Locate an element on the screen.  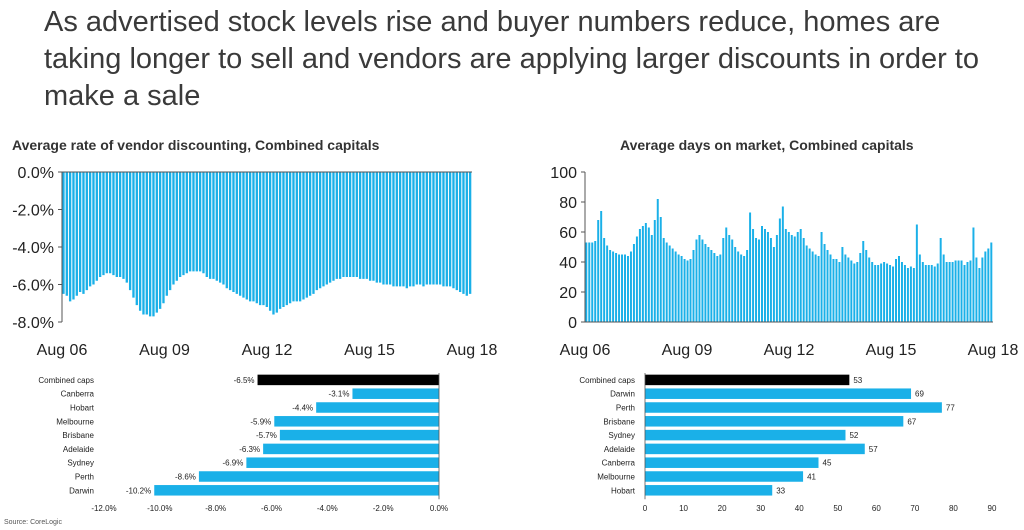
dom-y-tick-label: 60 is located at coordinates (568, 233).